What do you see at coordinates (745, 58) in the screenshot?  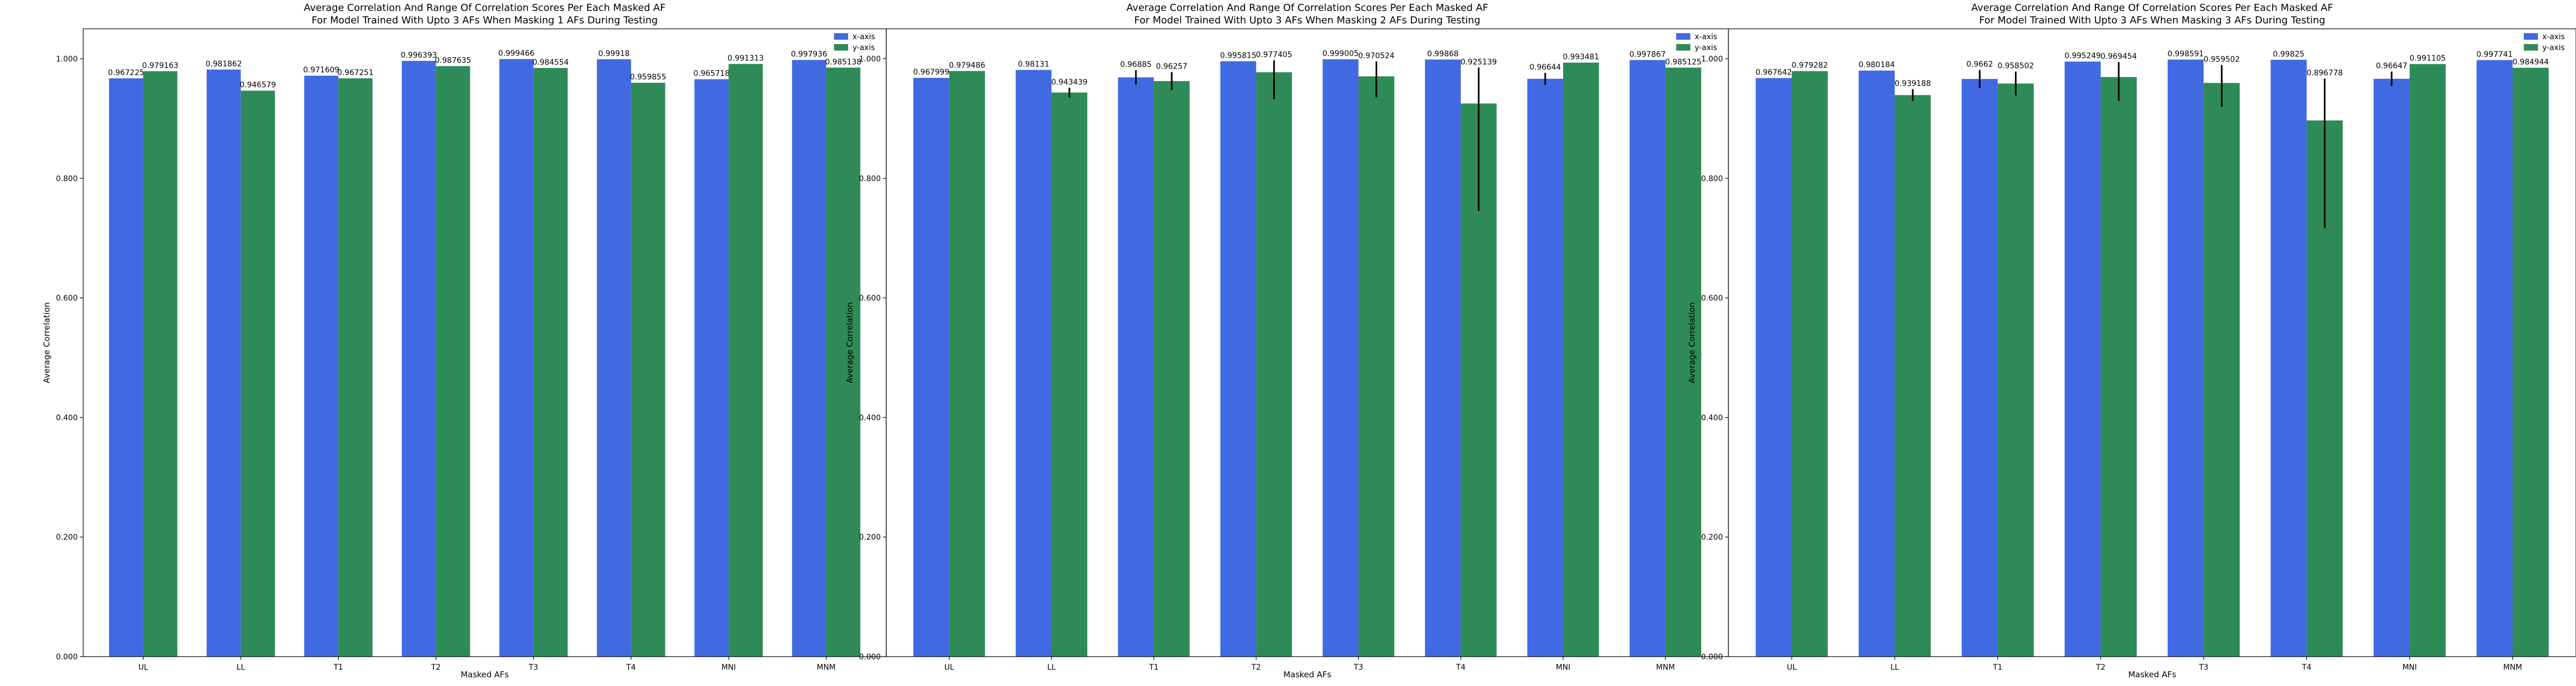 I see `bar-value-label: 0.991313` at bounding box center [745, 58].